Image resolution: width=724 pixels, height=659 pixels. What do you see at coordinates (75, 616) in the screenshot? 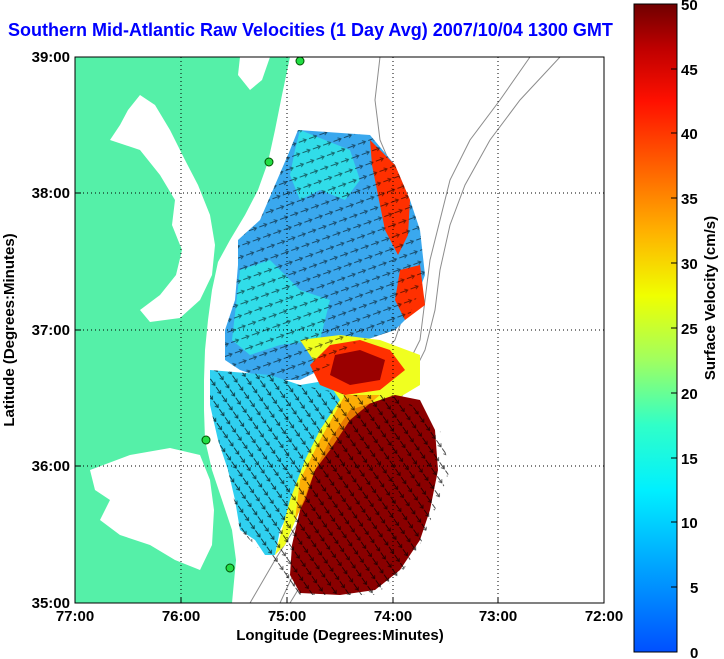
I see `x-tick-label: 77:00` at bounding box center [75, 616].